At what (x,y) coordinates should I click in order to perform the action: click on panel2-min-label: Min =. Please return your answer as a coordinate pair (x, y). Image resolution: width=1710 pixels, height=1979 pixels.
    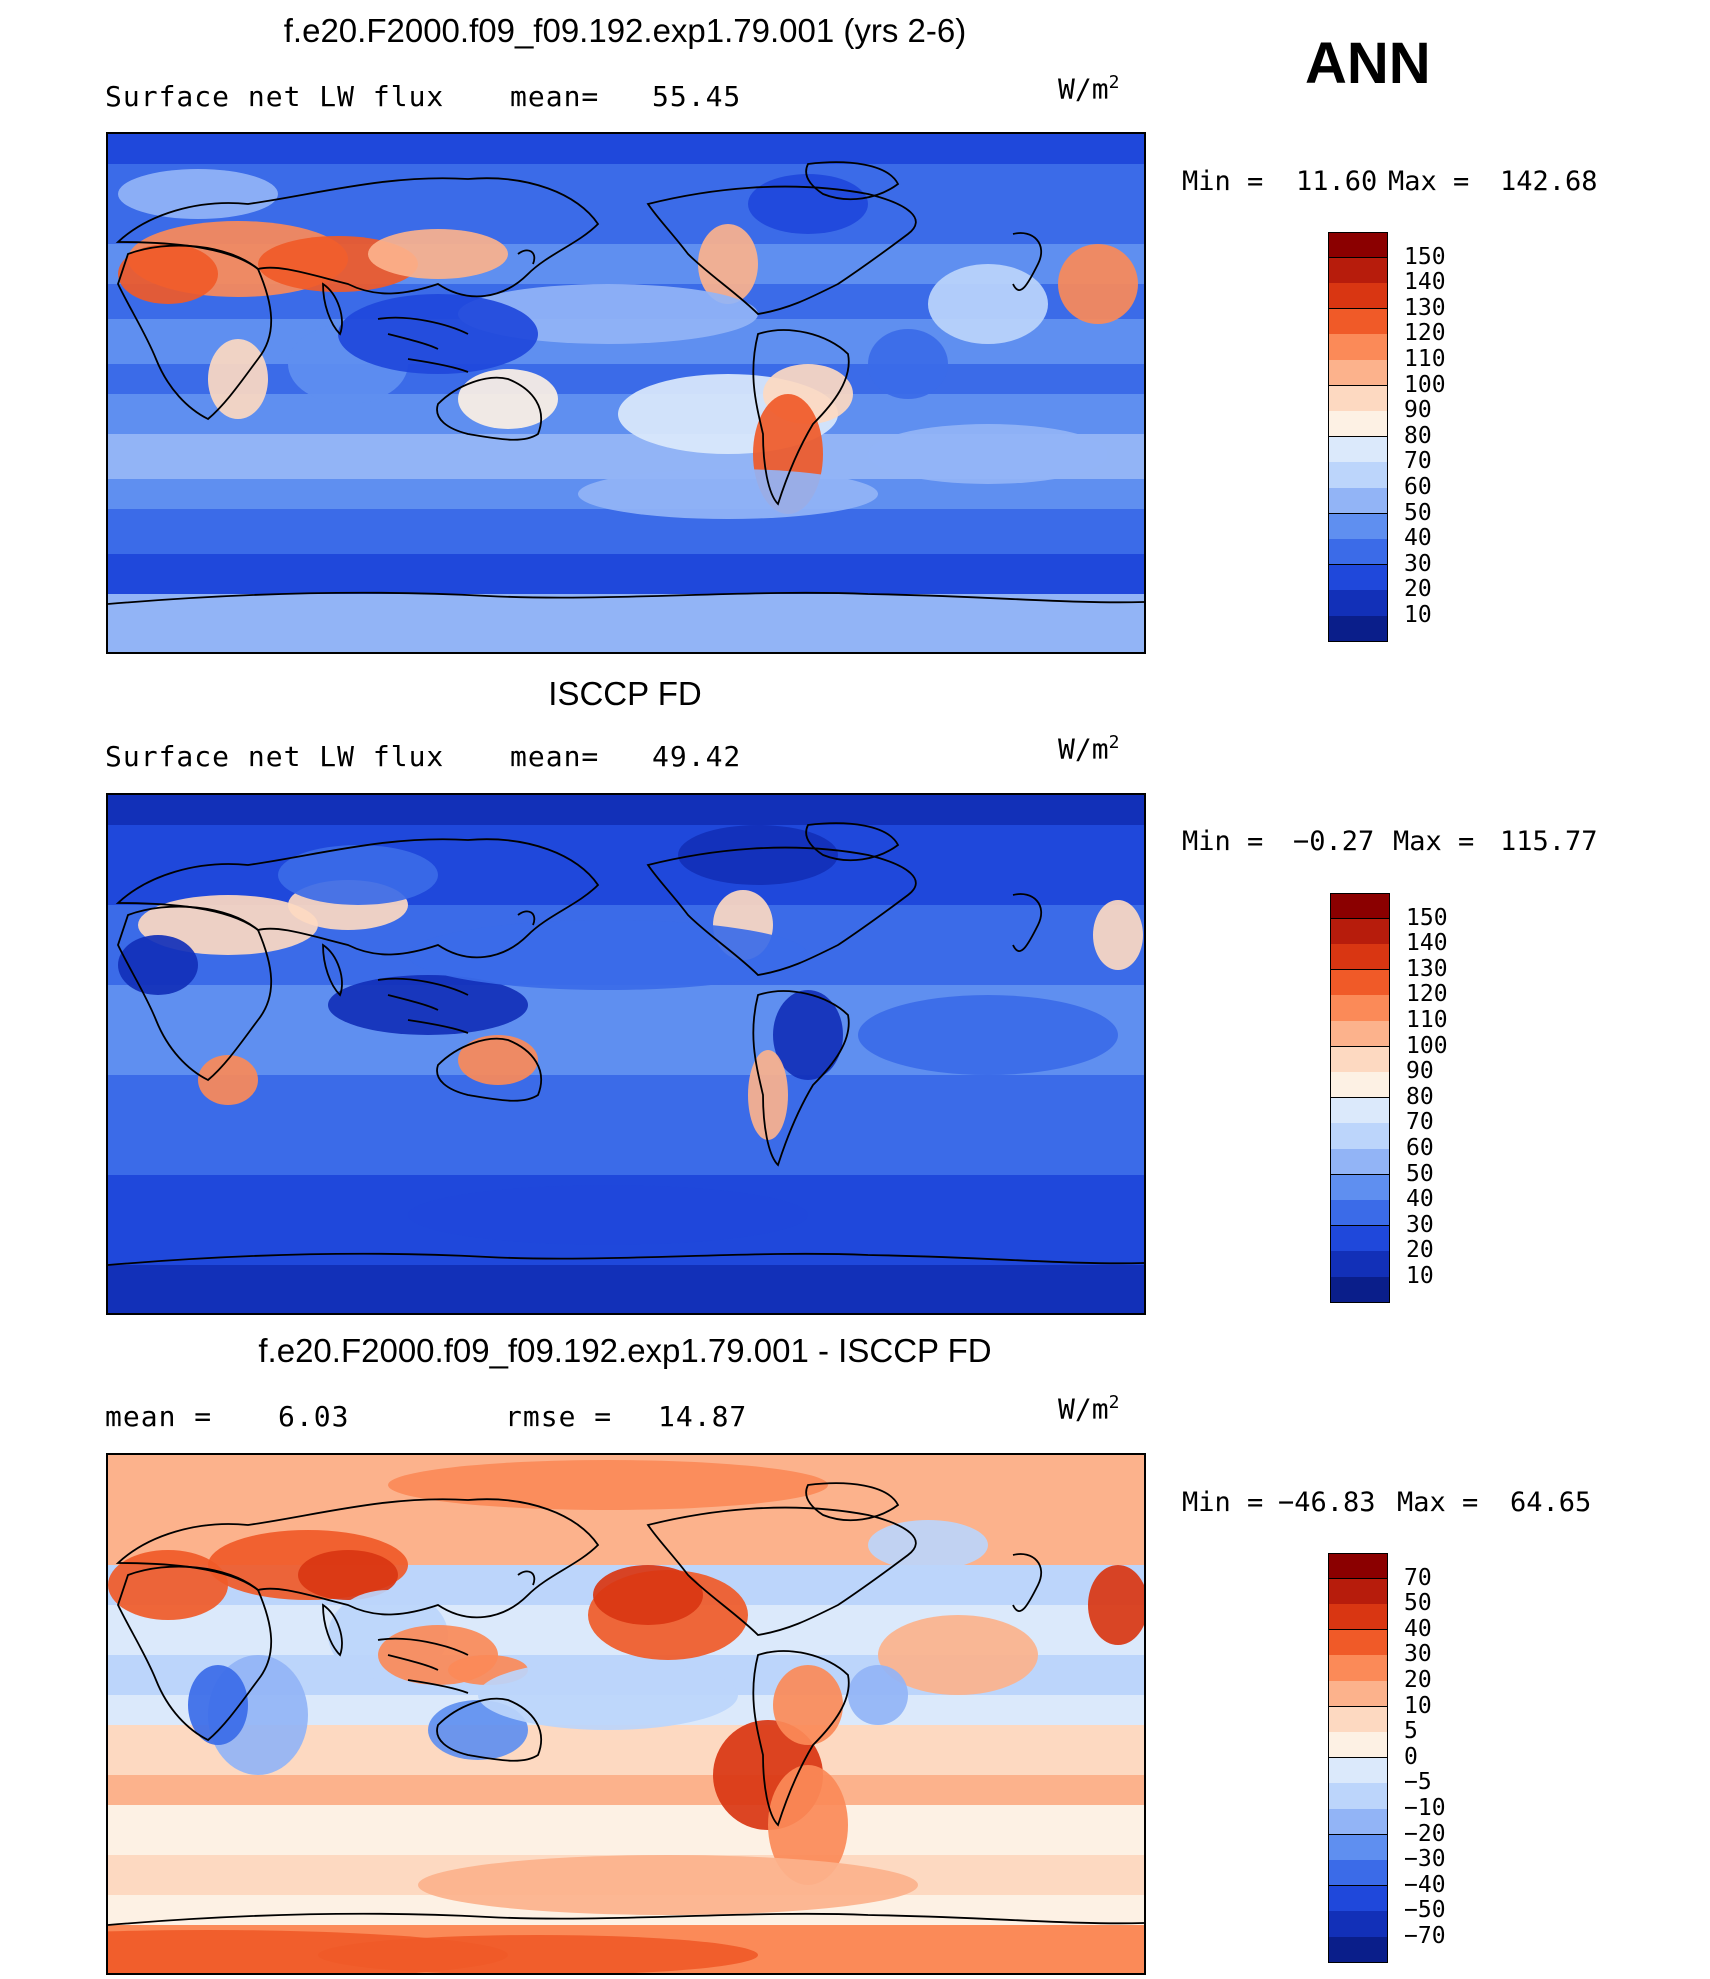
    Looking at the image, I should click on (1223, 841).